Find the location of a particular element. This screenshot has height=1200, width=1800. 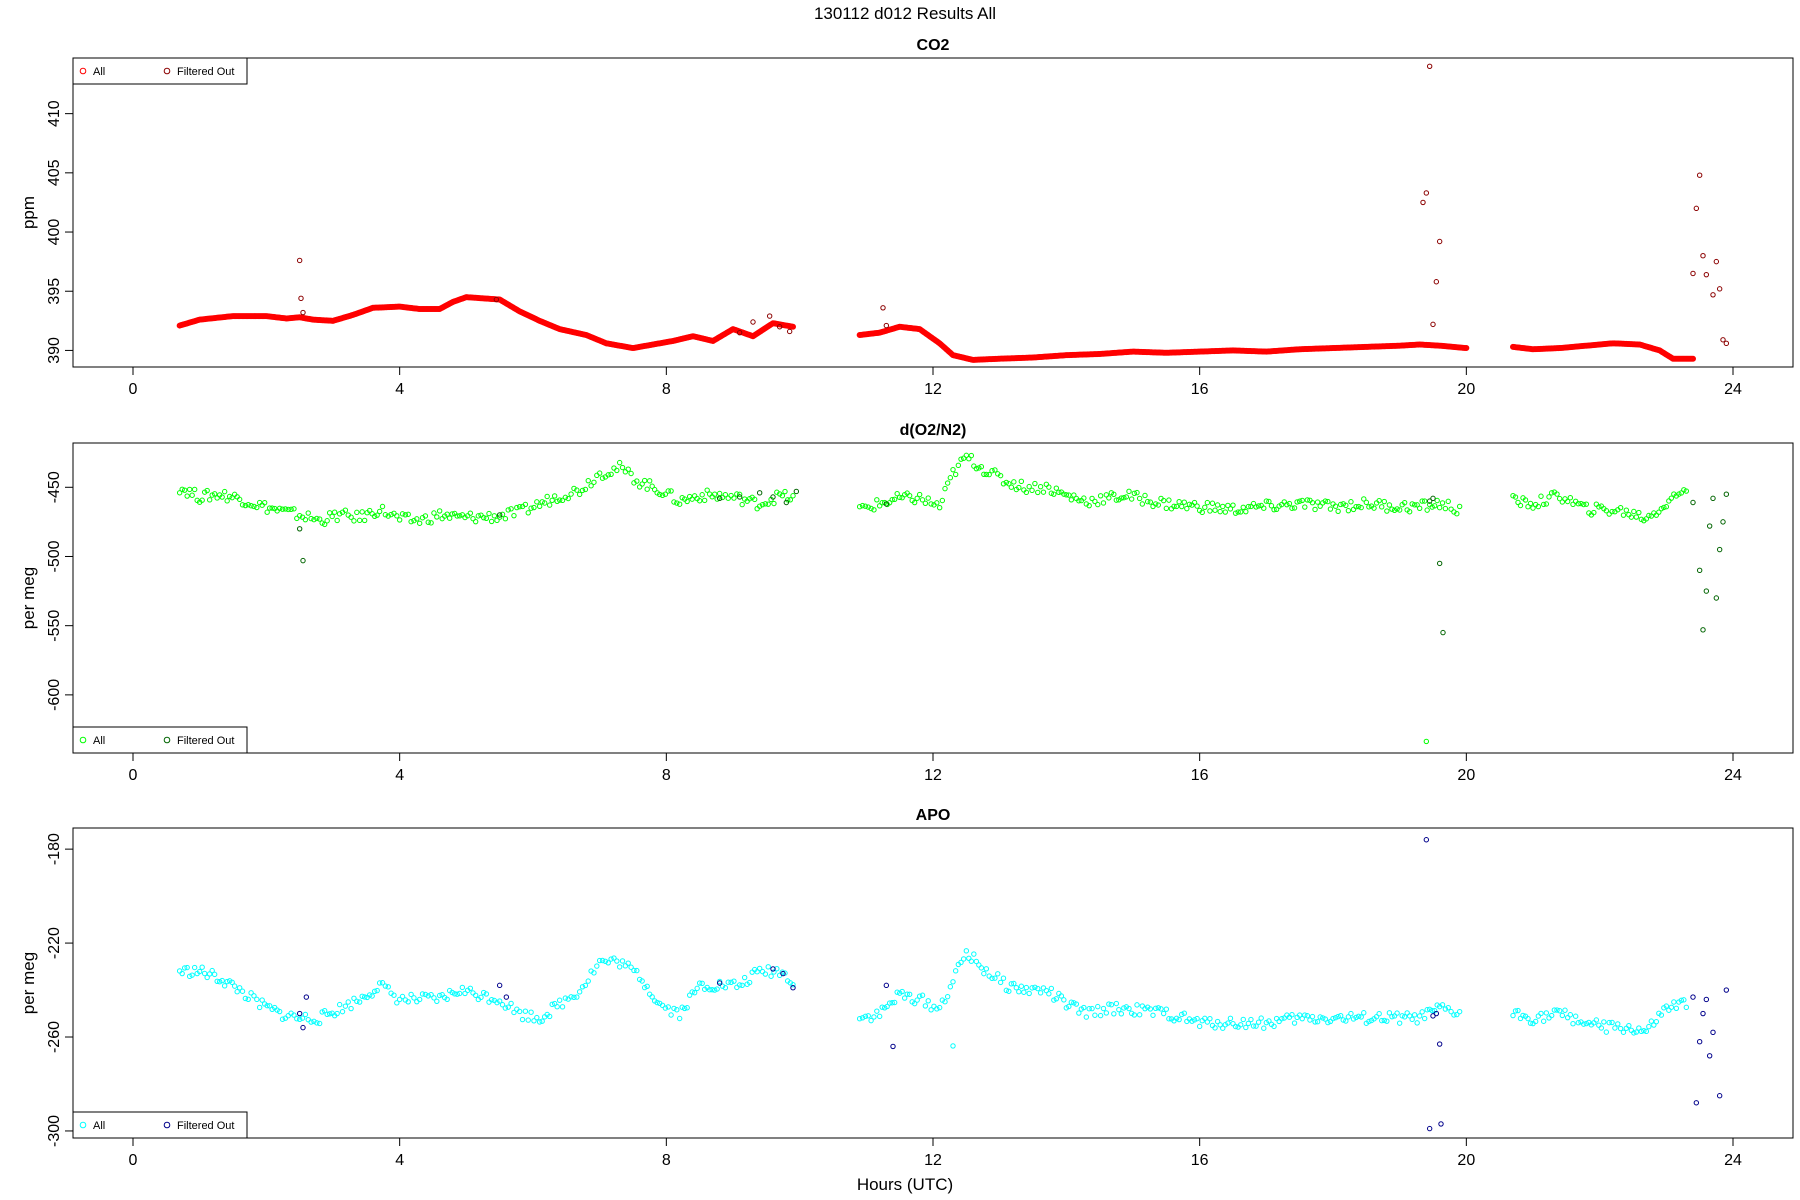

x-tick-label: 8 is located at coordinates (666, 1160).